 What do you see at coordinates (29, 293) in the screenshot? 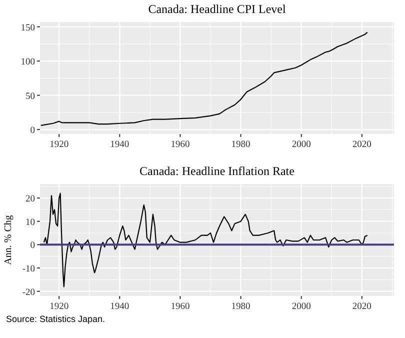
I see `y-tick-label: -20` at bounding box center [29, 293].